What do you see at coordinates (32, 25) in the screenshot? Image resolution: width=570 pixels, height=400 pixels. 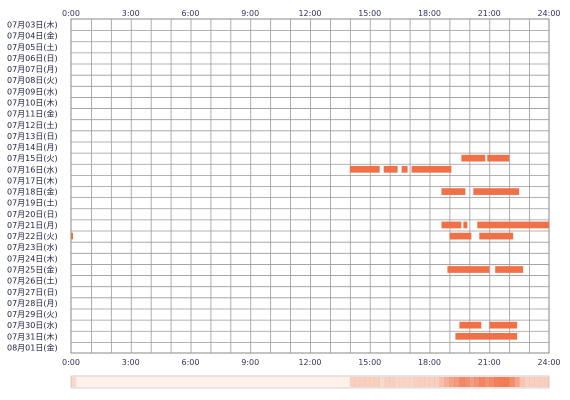 I see `day-label: 07月03日(木)` at bounding box center [32, 25].